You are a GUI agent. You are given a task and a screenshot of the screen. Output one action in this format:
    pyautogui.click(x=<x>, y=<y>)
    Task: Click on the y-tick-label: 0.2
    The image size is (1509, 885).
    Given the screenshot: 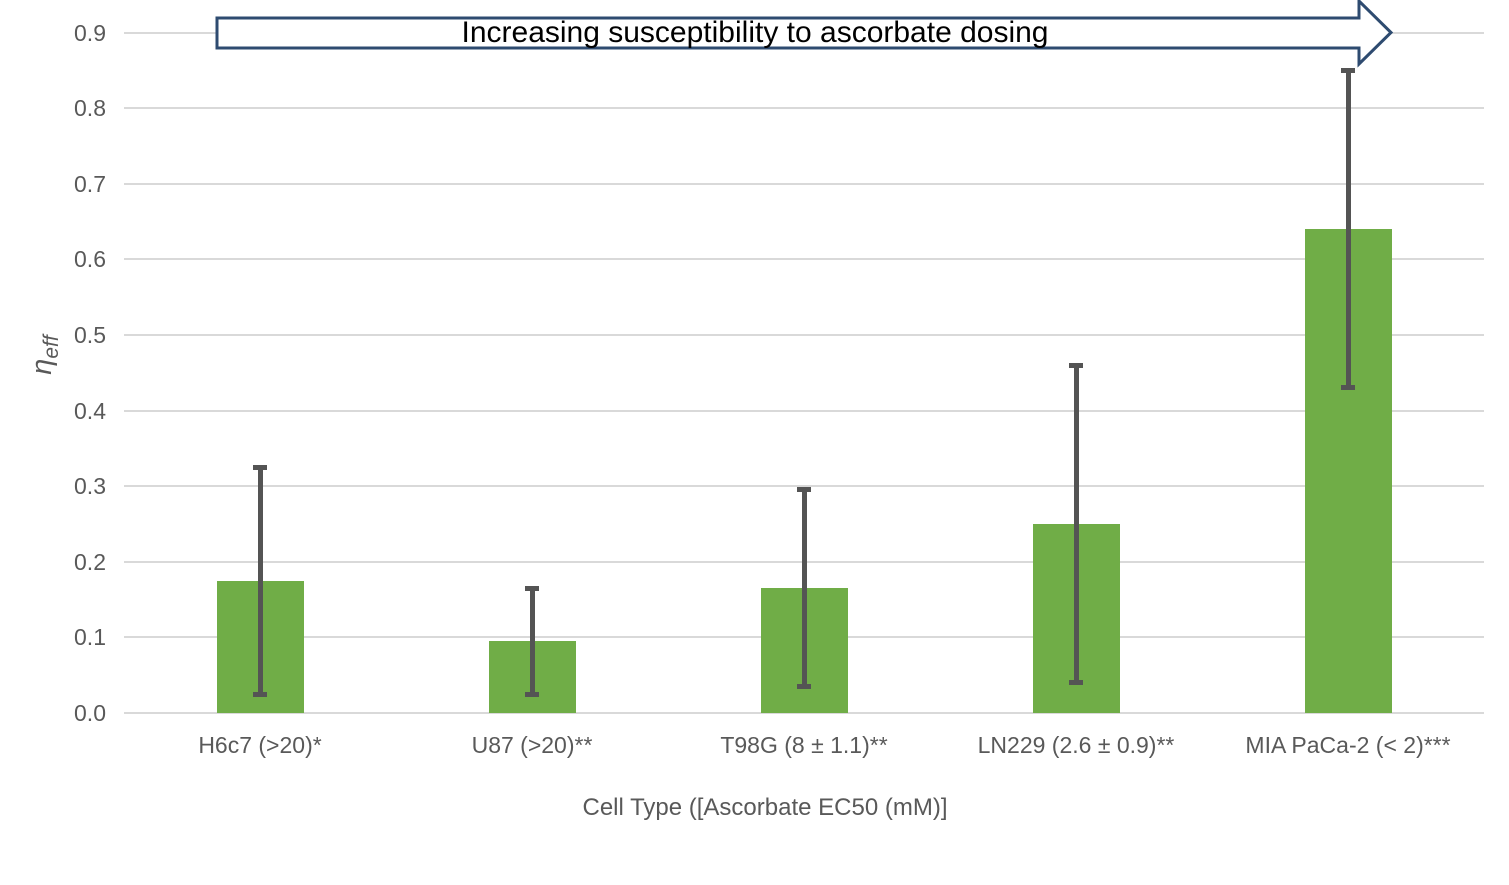 What is the action you would take?
    pyautogui.click(x=90, y=561)
    